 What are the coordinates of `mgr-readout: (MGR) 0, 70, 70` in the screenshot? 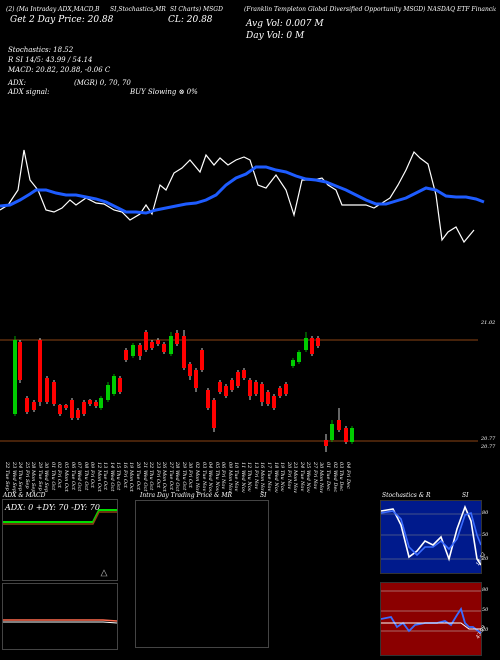 It's located at (102, 83).